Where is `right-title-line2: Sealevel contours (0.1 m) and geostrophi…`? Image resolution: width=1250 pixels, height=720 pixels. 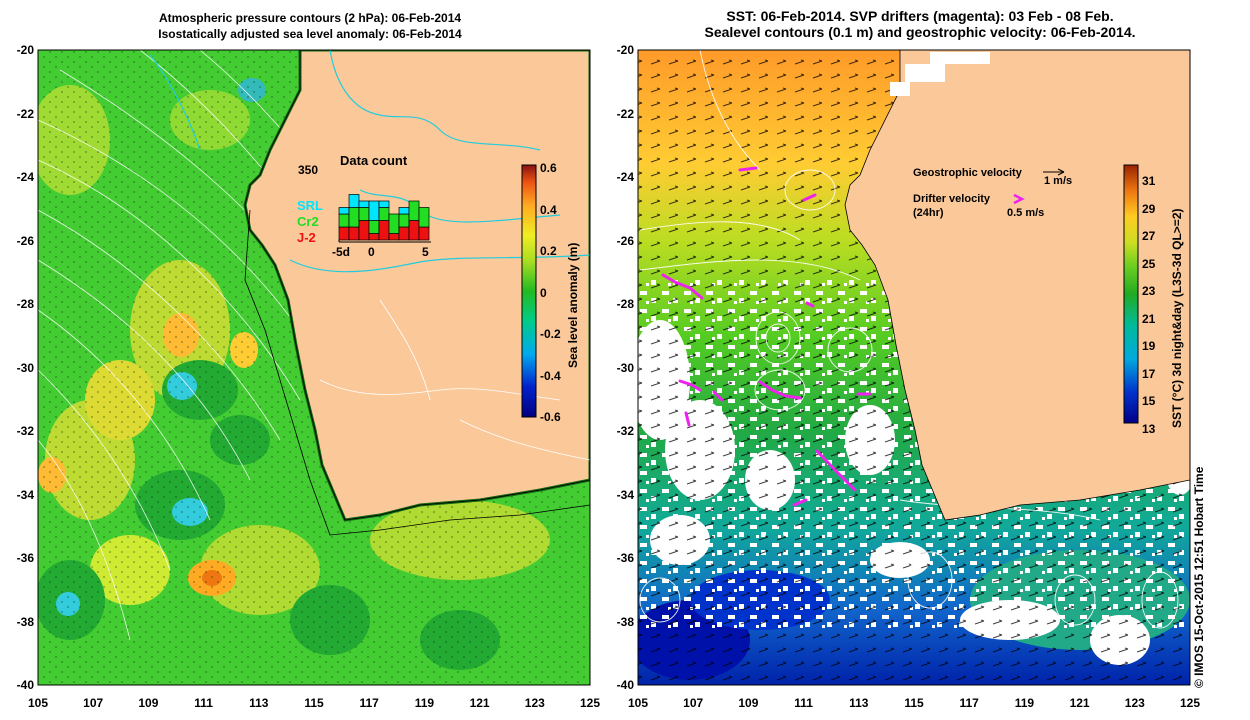
right-title-line2: Sealevel contours (0.1 m) and geostrophi… is located at coordinates (920, 32).